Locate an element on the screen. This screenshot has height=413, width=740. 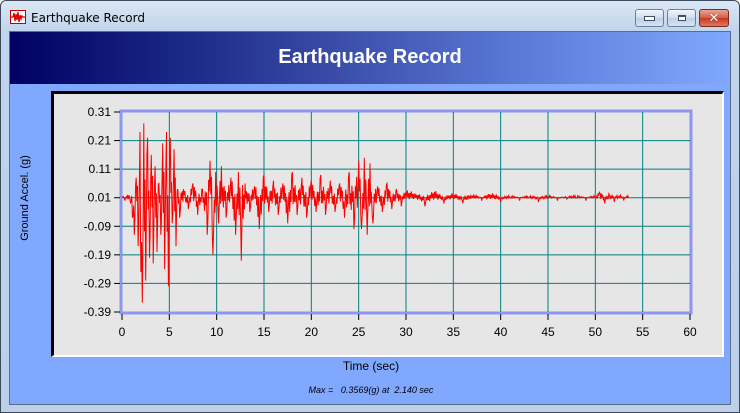
maximize-button is located at coordinates (681, 18).